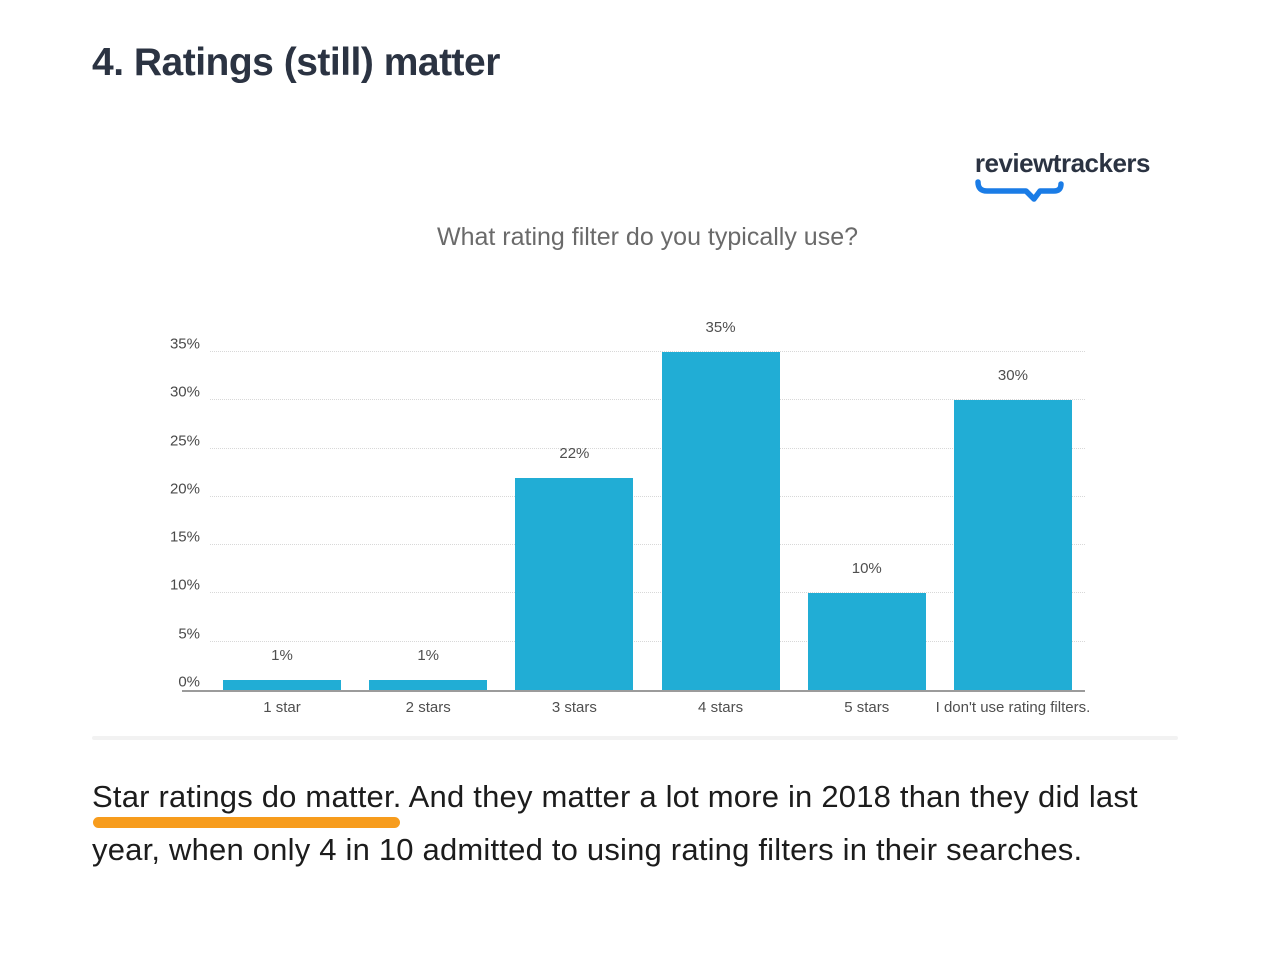  Describe the element at coordinates (720, 327) in the screenshot. I see `bar-value-label: 35%` at that location.